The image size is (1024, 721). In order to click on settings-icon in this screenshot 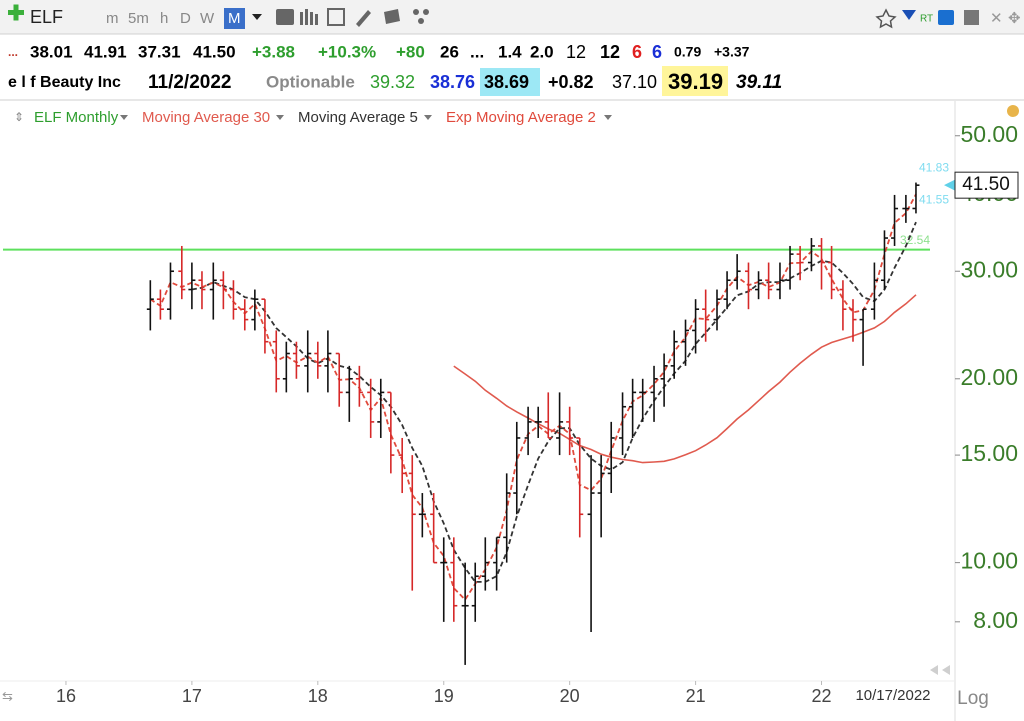, I will do `click(1013, 111)`.